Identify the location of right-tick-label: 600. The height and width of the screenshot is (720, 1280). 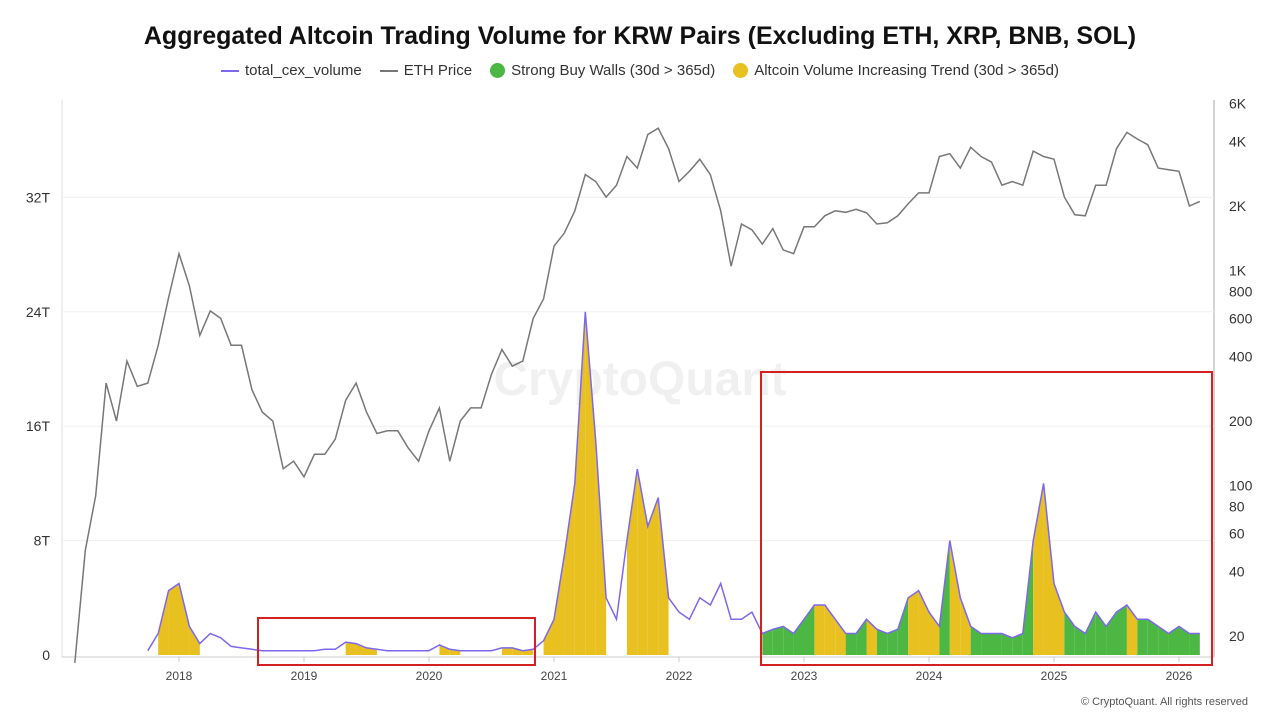
(1241, 318).